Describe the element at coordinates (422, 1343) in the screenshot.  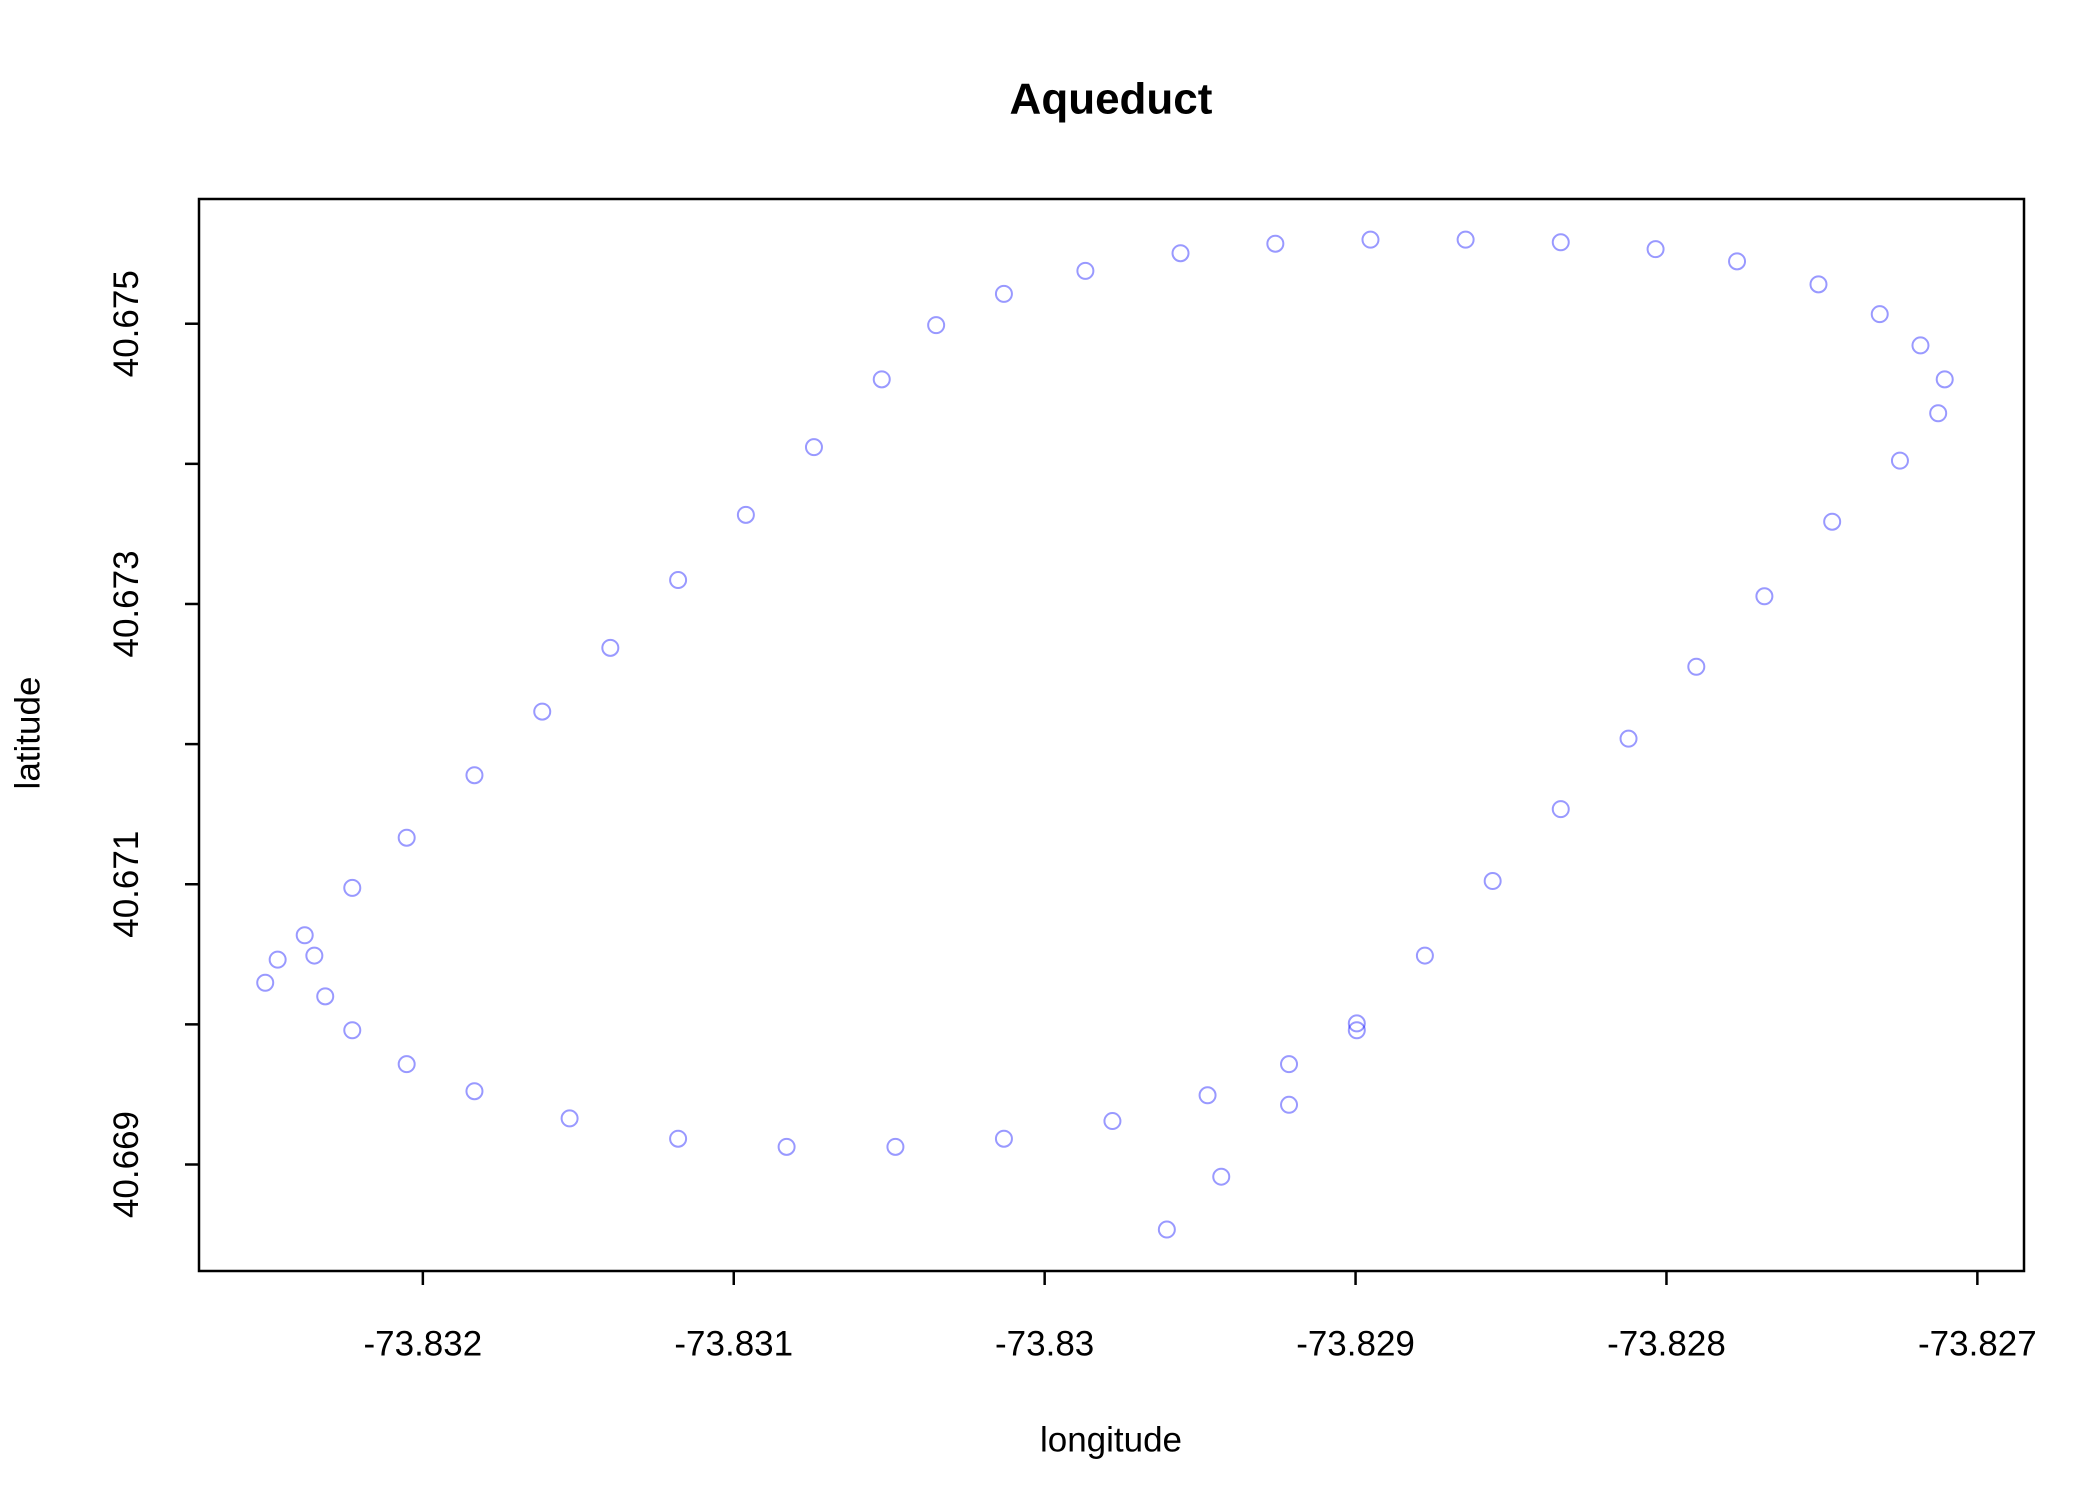
I see `x-tick-label: -73.832` at that location.